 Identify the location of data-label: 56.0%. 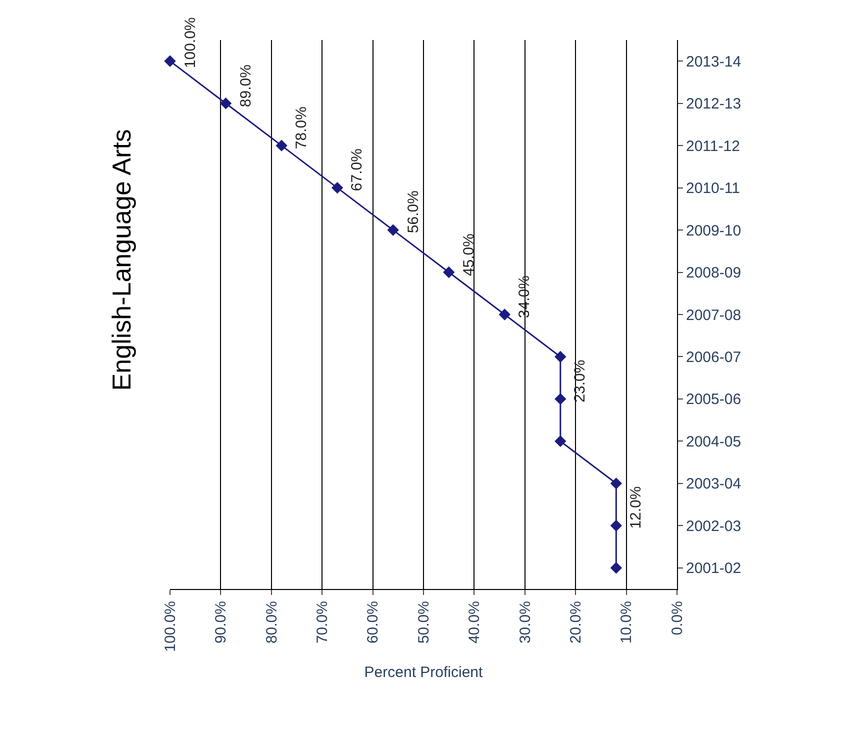
(413, 212).